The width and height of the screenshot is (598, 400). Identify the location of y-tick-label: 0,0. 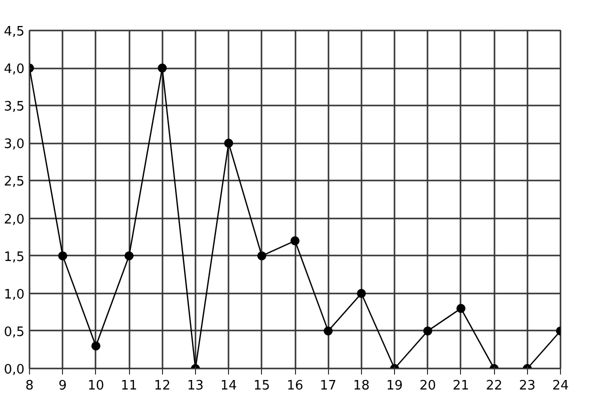
(14, 370).